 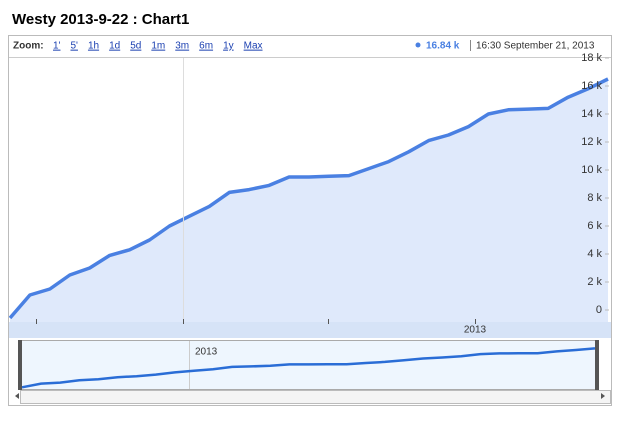 What do you see at coordinates (100, 19) in the screenshot?
I see `chart-title: Westy 2013-9-22 : Chart1` at bounding box center [100, 19].